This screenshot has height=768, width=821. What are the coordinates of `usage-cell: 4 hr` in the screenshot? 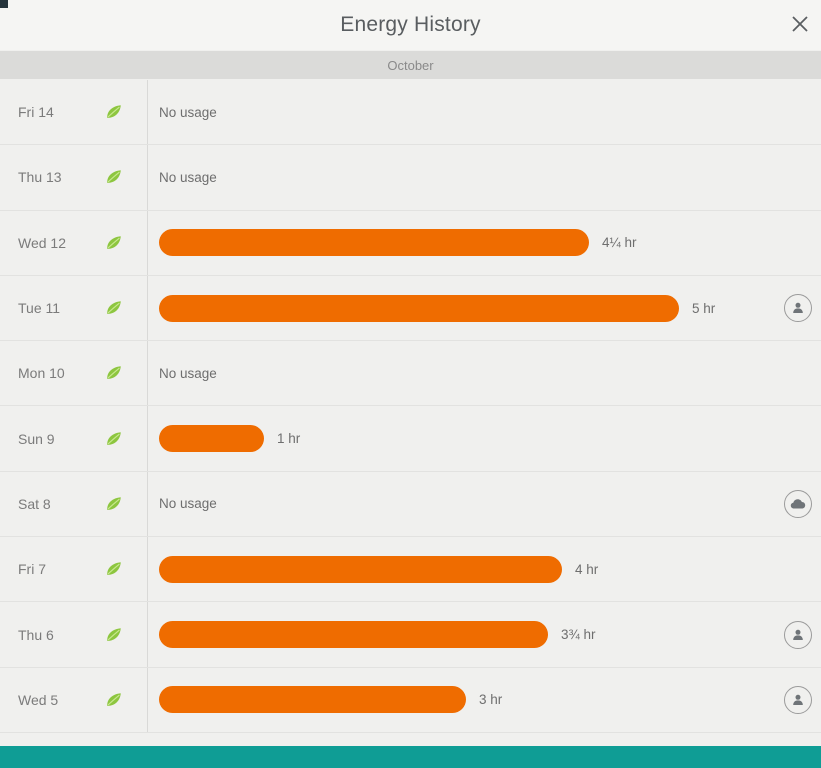 It's located at (484, 569).